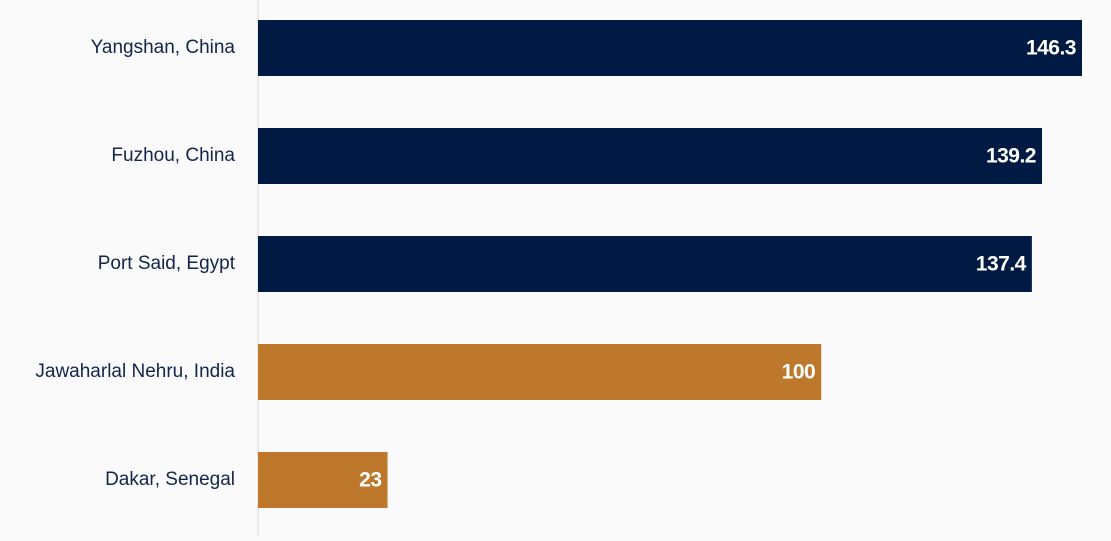 This screenshot has height=541, width=1111. I want to click on value-label: 23, so click(370, 480).